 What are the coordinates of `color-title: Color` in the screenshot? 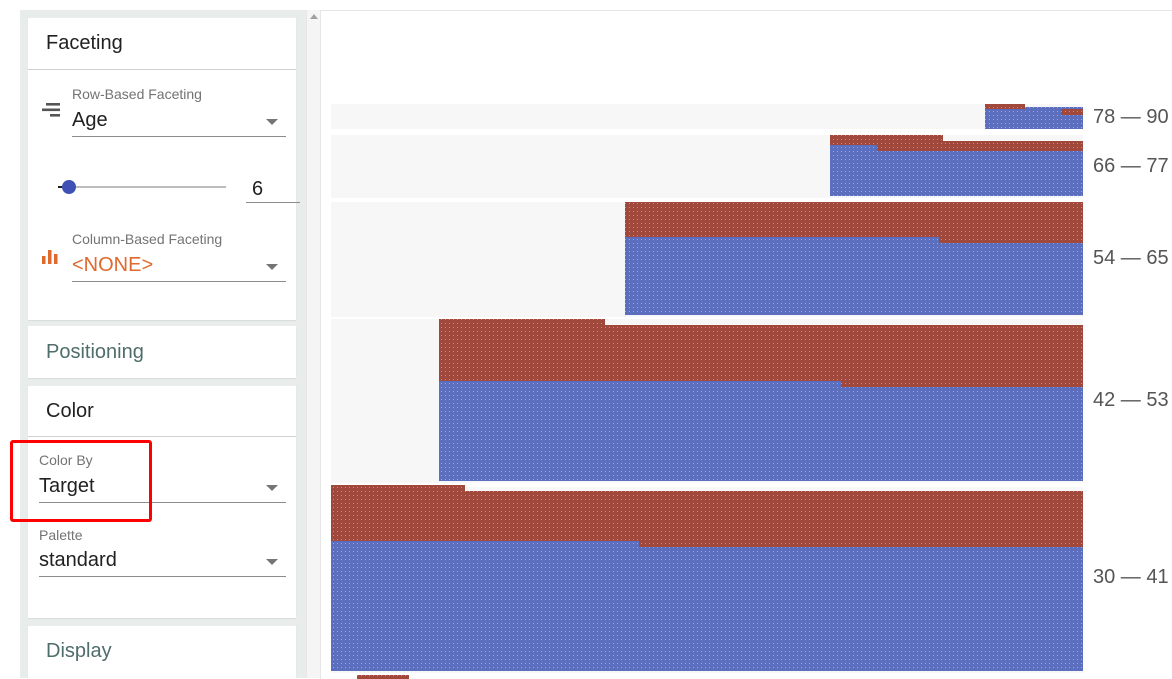 It's located at (70, 411).